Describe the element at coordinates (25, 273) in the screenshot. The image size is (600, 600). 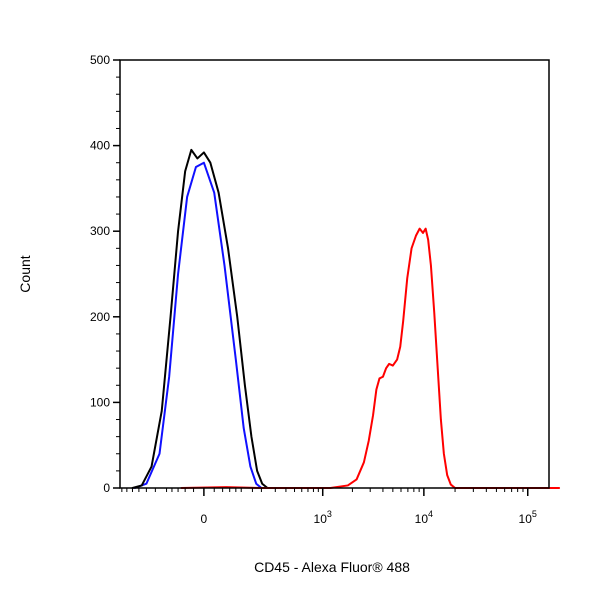
I see `y-axis-label: Count` at that location.